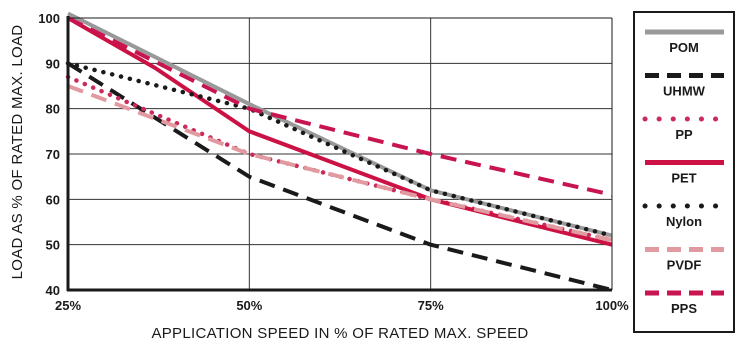 The height and width of the screenshot is (347, 739). What do you see at coordinates (53, 109) in the screenshot?
I see `y-tick-label: 80` at bounding box center [53, 109].